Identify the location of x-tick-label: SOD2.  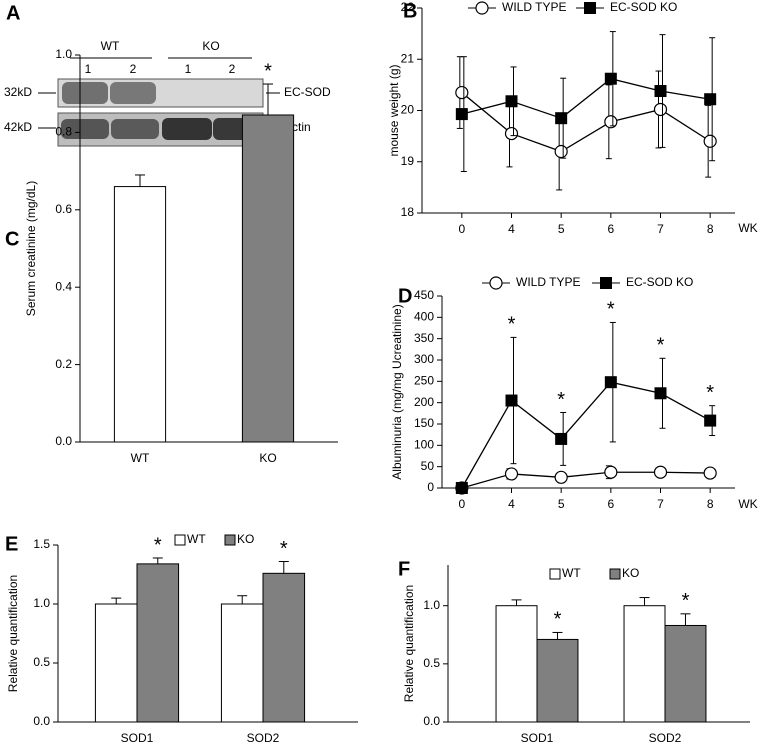
(263, 738).